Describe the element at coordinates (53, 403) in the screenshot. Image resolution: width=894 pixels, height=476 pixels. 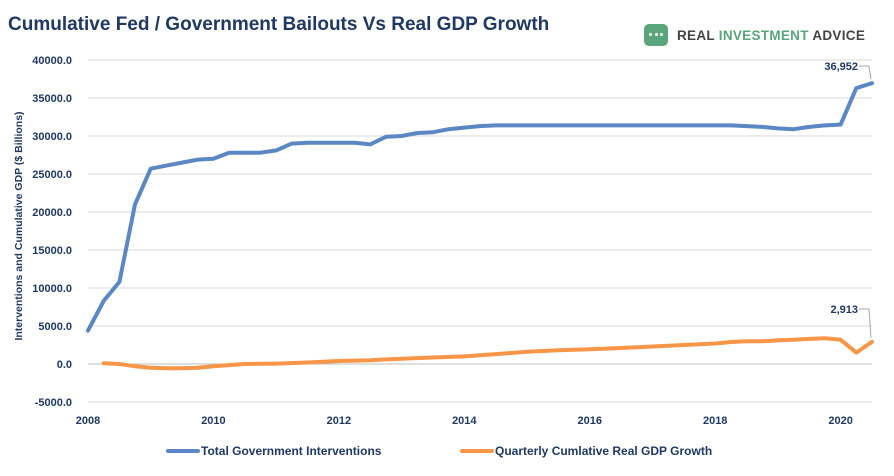
I see `y-tick-label: -5000.0` at that location.